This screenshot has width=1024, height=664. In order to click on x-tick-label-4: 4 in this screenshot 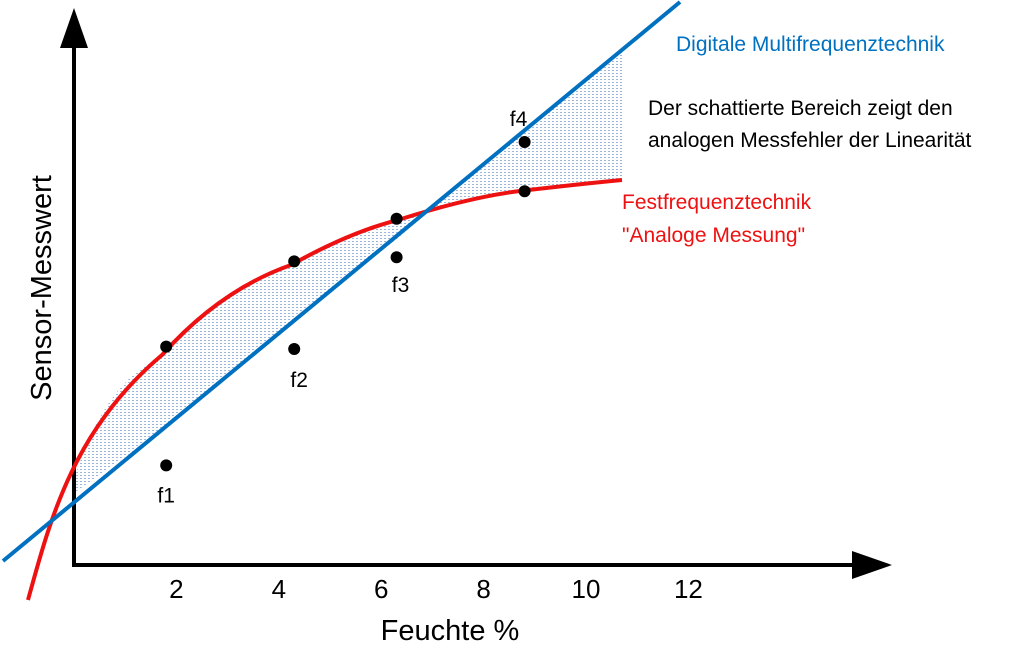, I will do `click(279, 589)`.